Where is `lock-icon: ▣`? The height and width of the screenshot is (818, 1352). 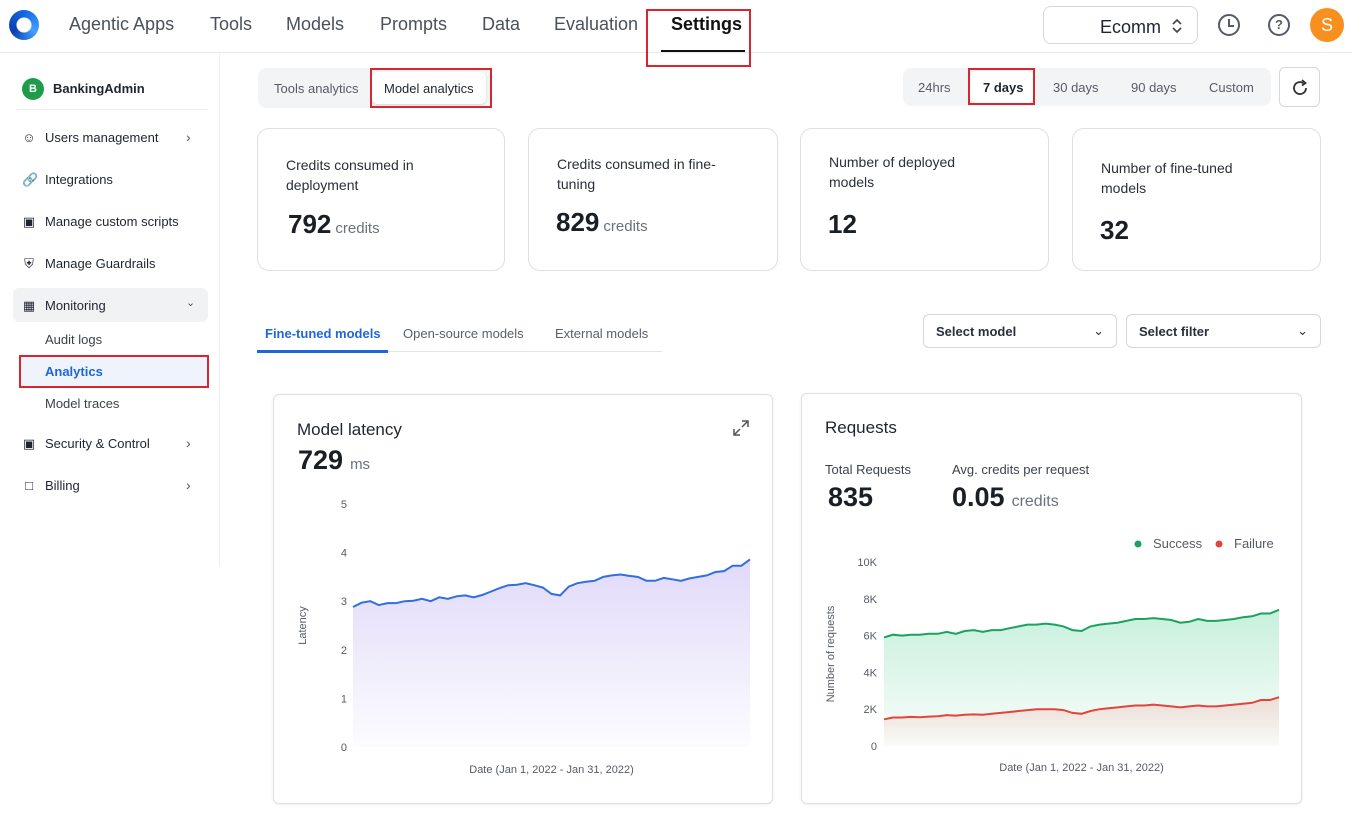 lock-icon: ▣ is located at coordinates (29, 443).